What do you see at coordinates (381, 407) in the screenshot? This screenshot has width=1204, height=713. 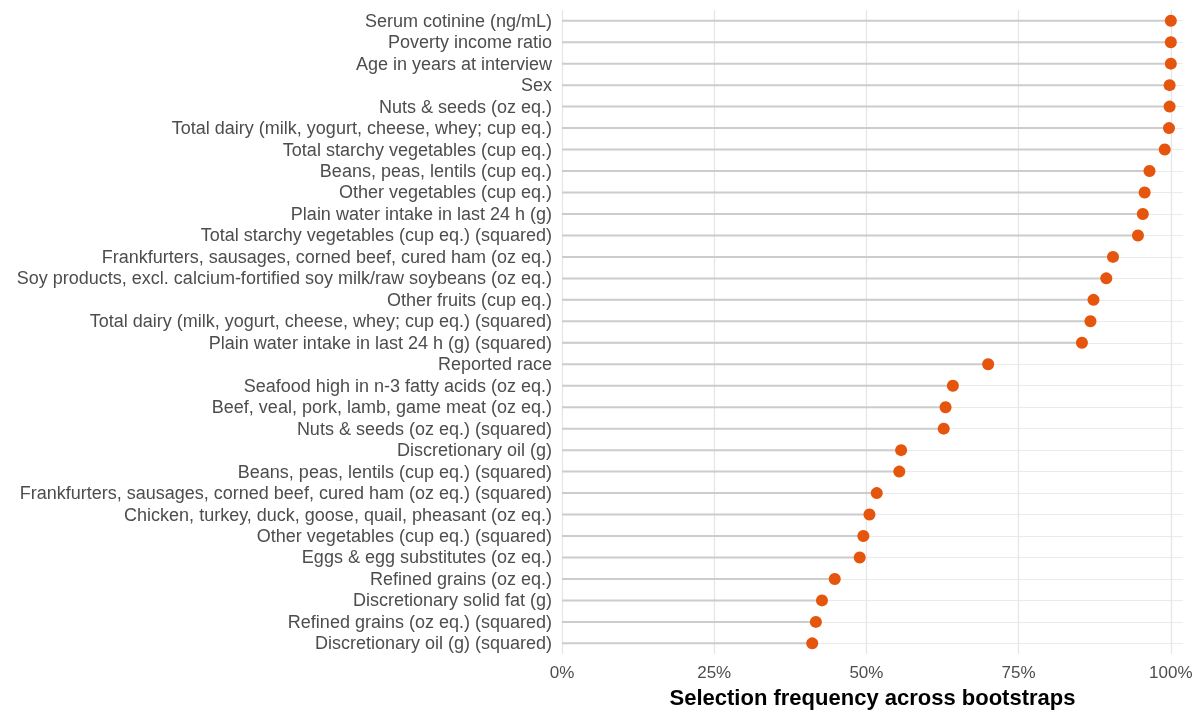 I see `y-tick-label: Beef, veal, pork, lamb, game meat (oz eq.)` at bounding box center [381, 407].